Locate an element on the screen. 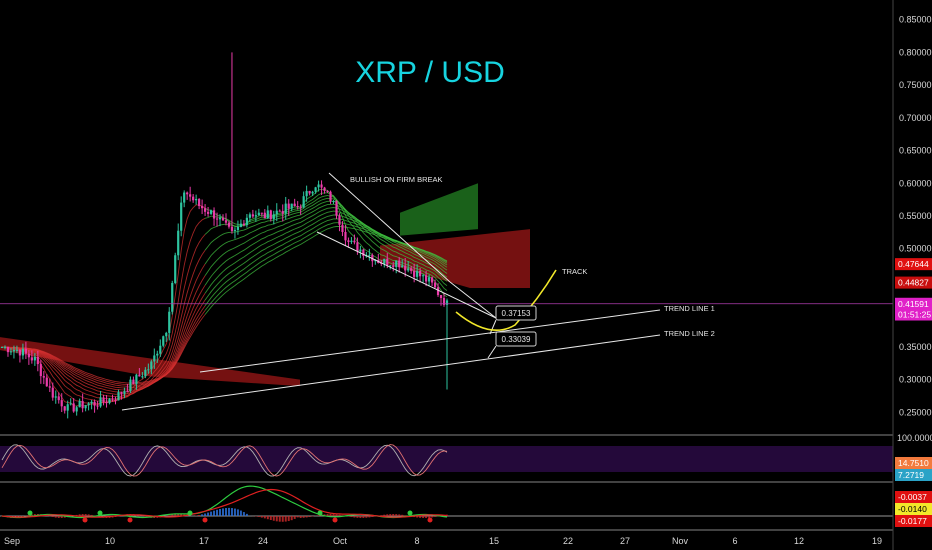  level-box-2: 0.33039 is located at coordinates (516, 339).